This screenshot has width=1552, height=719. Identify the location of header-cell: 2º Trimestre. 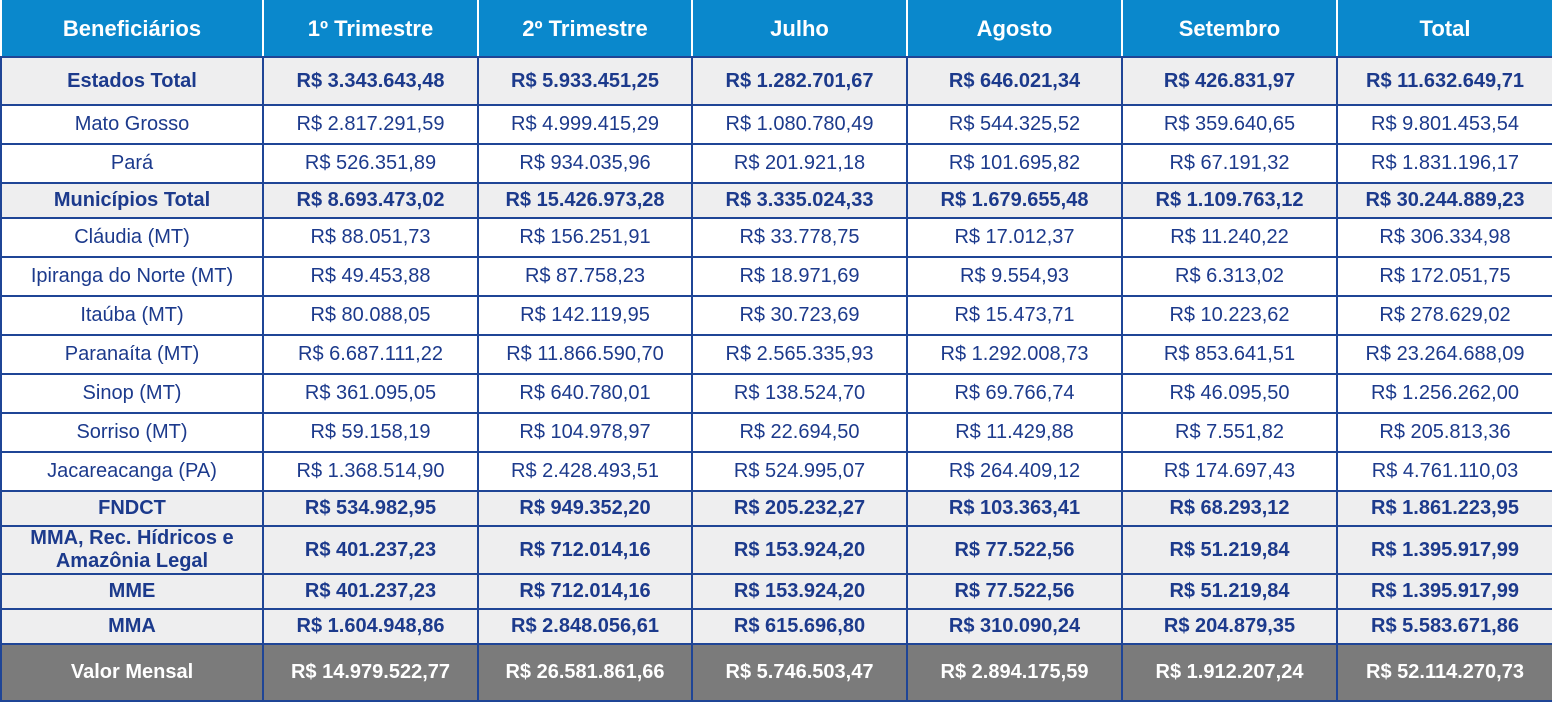
(585, 29).